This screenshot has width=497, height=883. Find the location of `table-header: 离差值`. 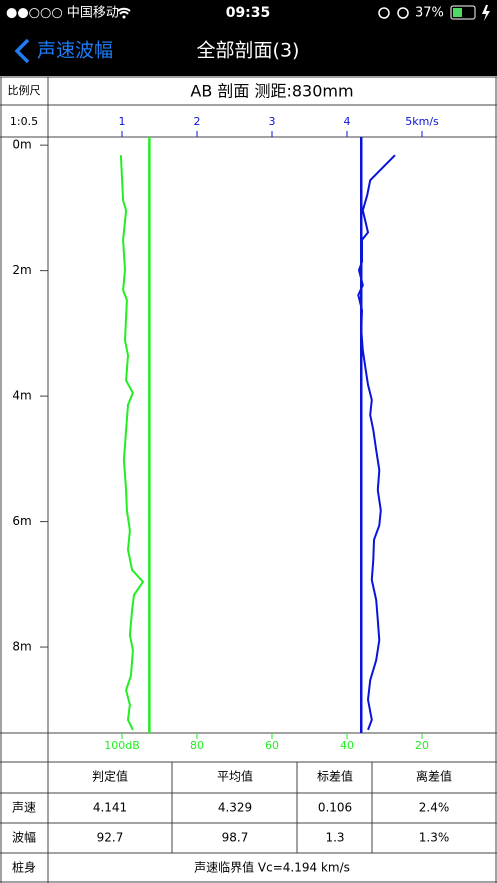

table-header: 离差值 is located at coordinates (434, 776).